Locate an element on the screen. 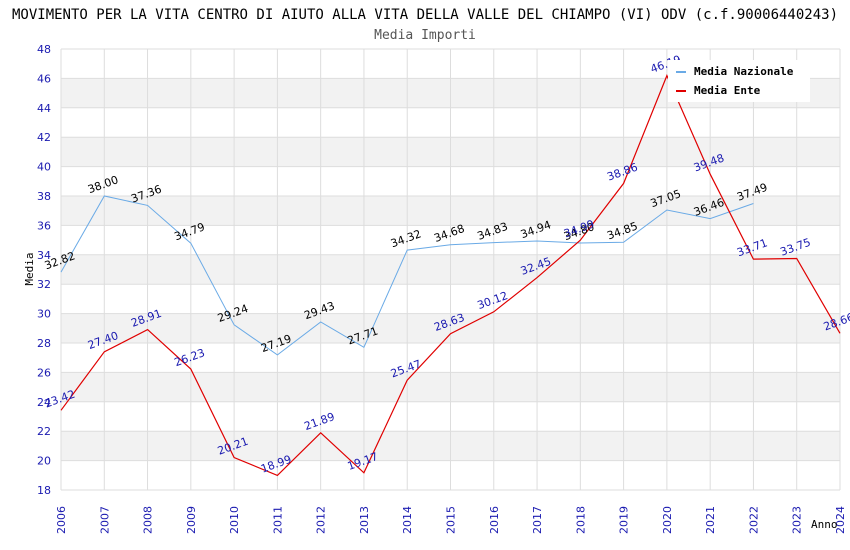 Image resolution: width=850 pixels, height=550 pixels. x-tick-label: 2015 is located at coordinates (451, 520).